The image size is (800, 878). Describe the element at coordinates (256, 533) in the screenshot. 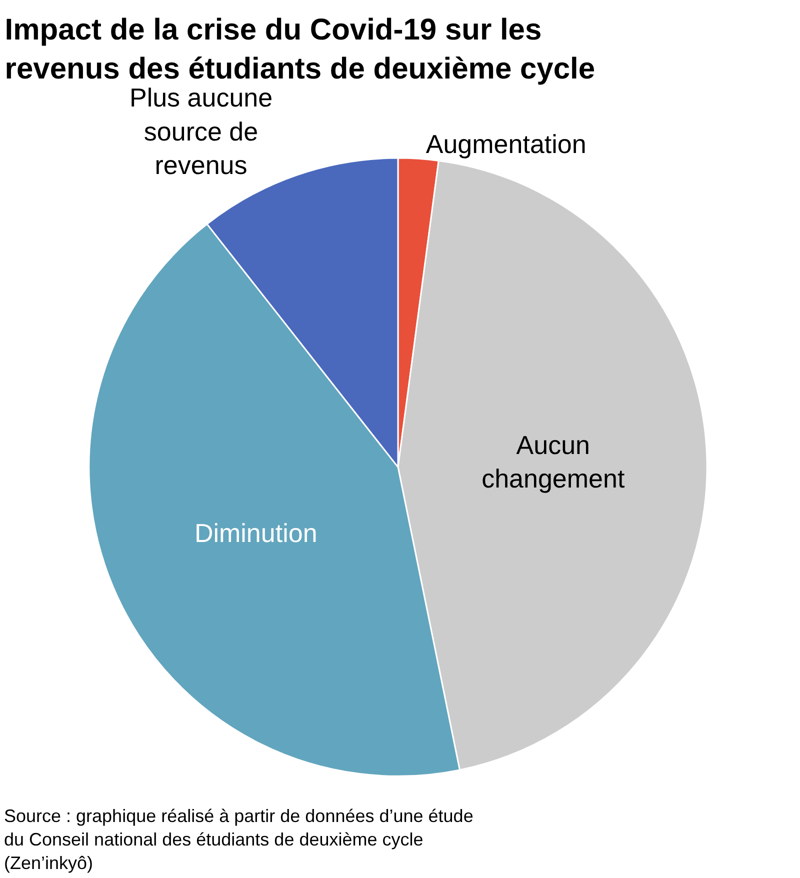

I see `slice-label: Diminution` at that location.